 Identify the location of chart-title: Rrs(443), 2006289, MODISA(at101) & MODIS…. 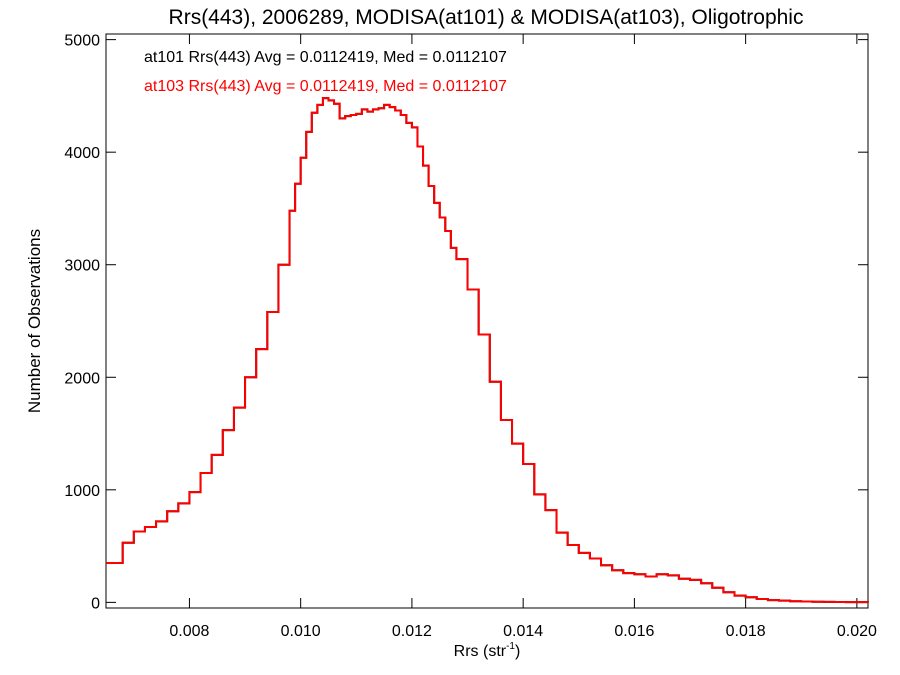
(486, 17).